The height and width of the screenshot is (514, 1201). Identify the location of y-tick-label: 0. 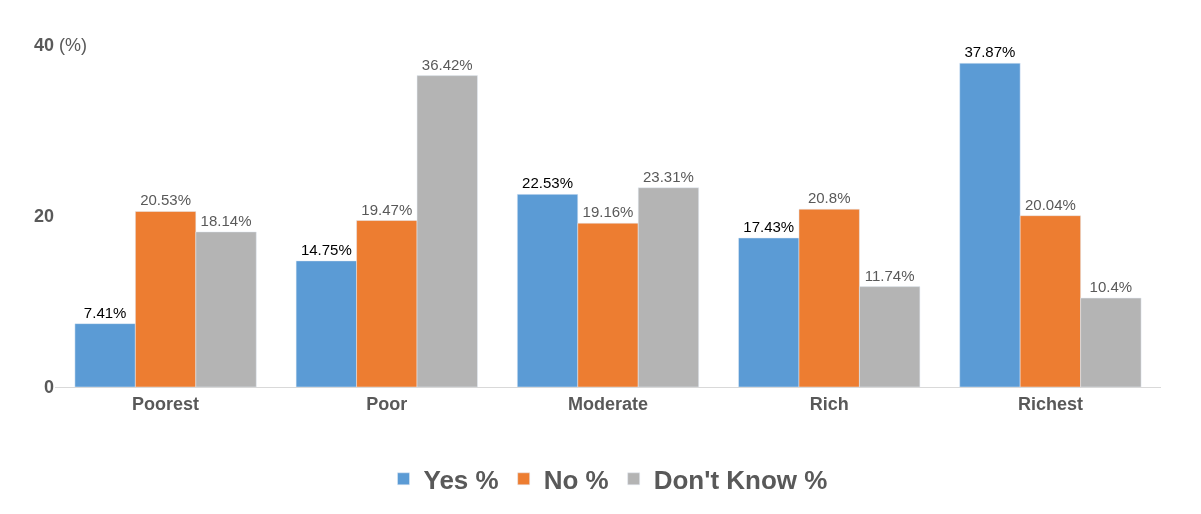
(48, 387).